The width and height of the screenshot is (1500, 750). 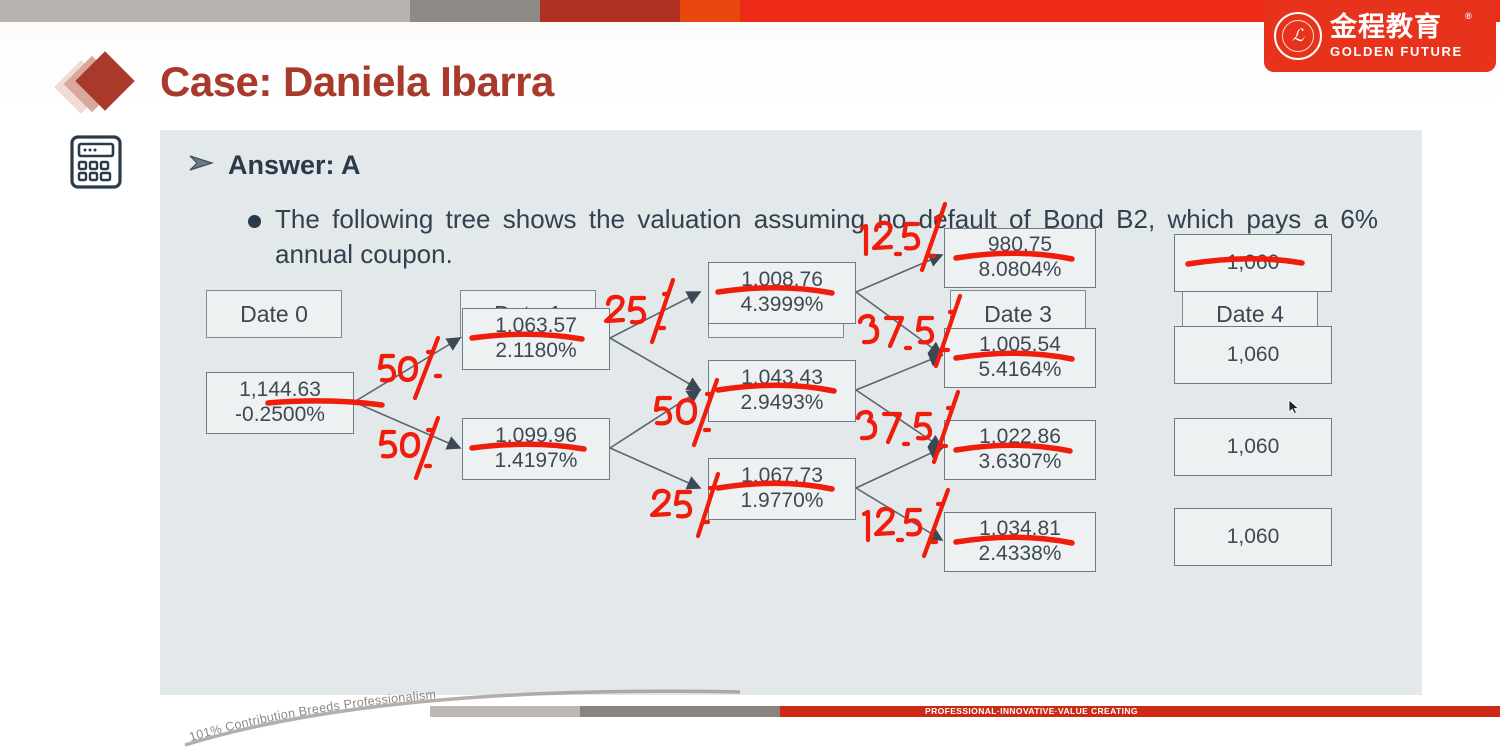 What do you see at coordinates (505, 711) in the screenshot?
I see `footer-bar-lightgray` at bounding box center [505, 711].